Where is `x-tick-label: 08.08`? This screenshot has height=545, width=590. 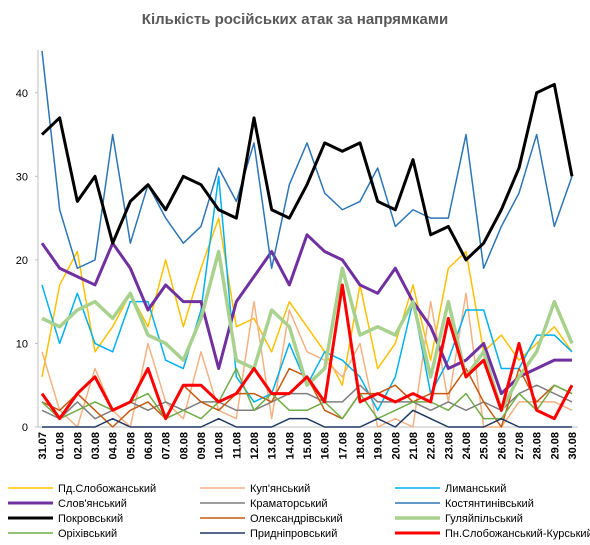 x-tick-label: 08.08 is located at coordinates (184, 446).